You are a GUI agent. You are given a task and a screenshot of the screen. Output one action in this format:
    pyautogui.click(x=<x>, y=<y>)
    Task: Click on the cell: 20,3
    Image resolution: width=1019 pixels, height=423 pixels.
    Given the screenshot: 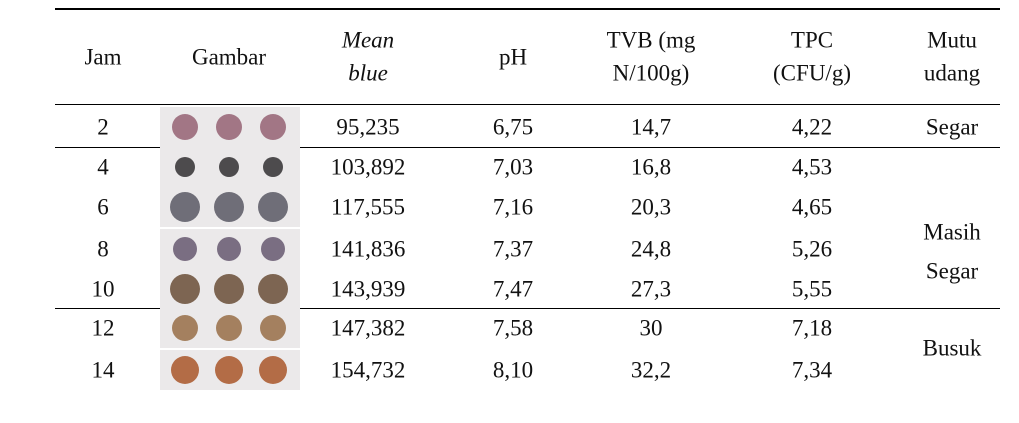 What is the action you would take?
    pyautogui.click(x=651, y=207)
    